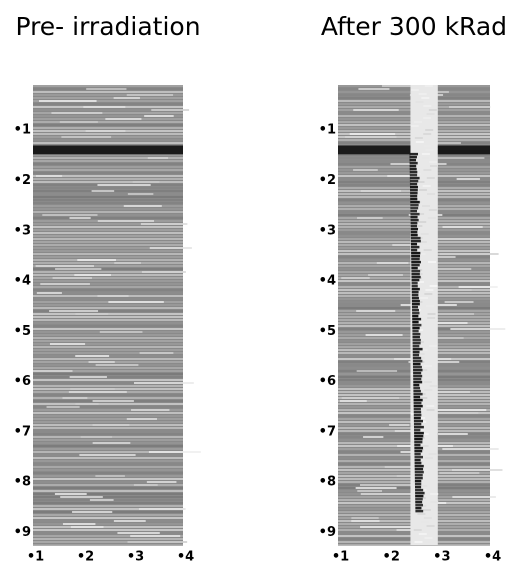 This screenshot has width=519, height=567. I want to click on dark-band, so click(108, 150).